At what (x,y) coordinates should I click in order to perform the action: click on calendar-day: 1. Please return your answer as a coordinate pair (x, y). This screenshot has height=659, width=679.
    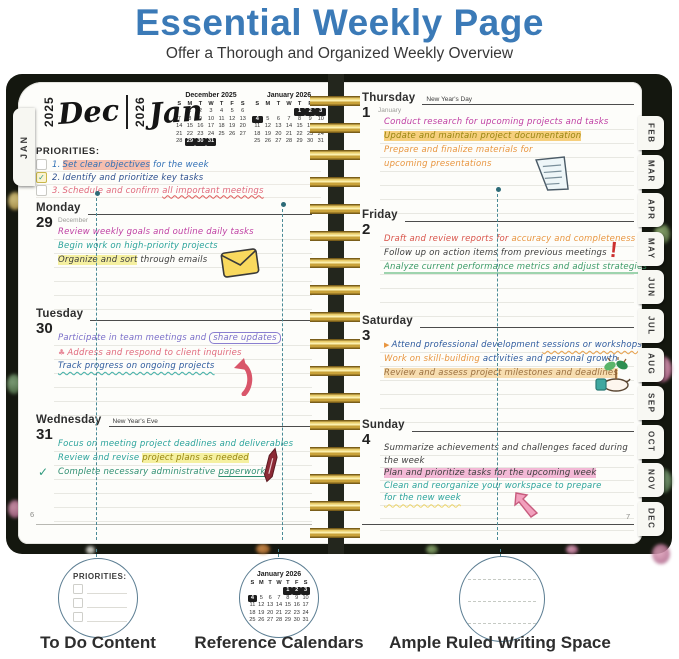
    Looking at the image, I should click on (288, 591).